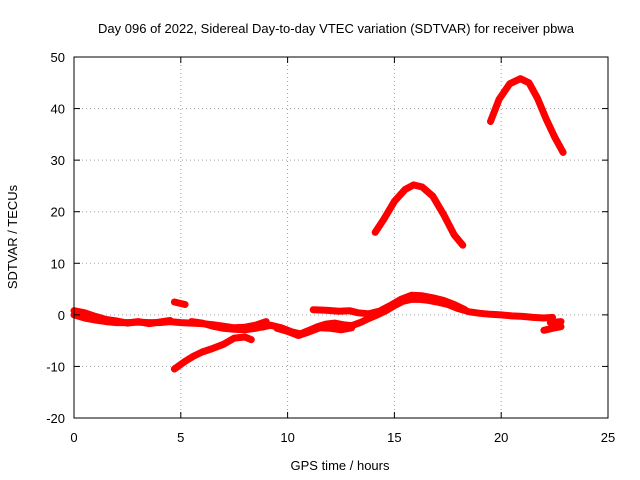 The height and width of the screenshot is (480, 640). Describe the element at coordinates (58, 160) in the screenshot. I see `y-tick-label: 30` at that location.